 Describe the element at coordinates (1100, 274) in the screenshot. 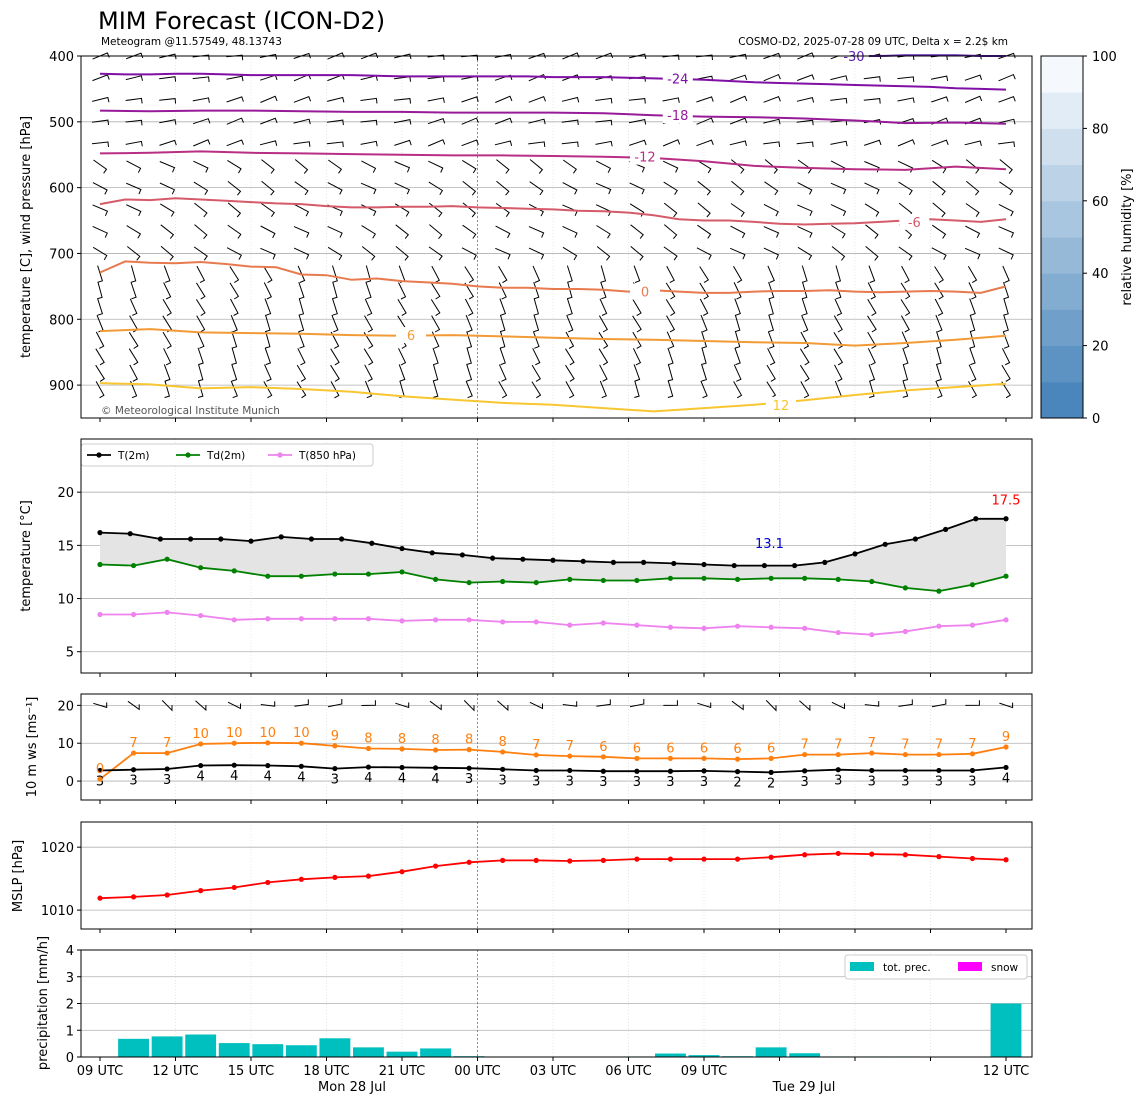

I see `colorbar-tick-label: 40` at that location.